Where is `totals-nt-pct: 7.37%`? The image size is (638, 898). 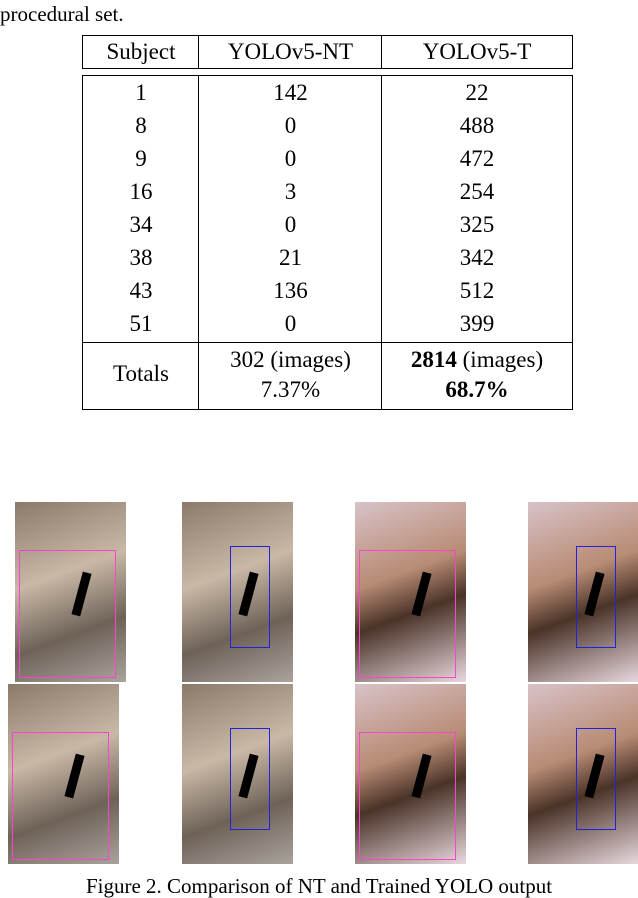
totals-nt-pct: 7.37% is located at coordinates (290, 389).